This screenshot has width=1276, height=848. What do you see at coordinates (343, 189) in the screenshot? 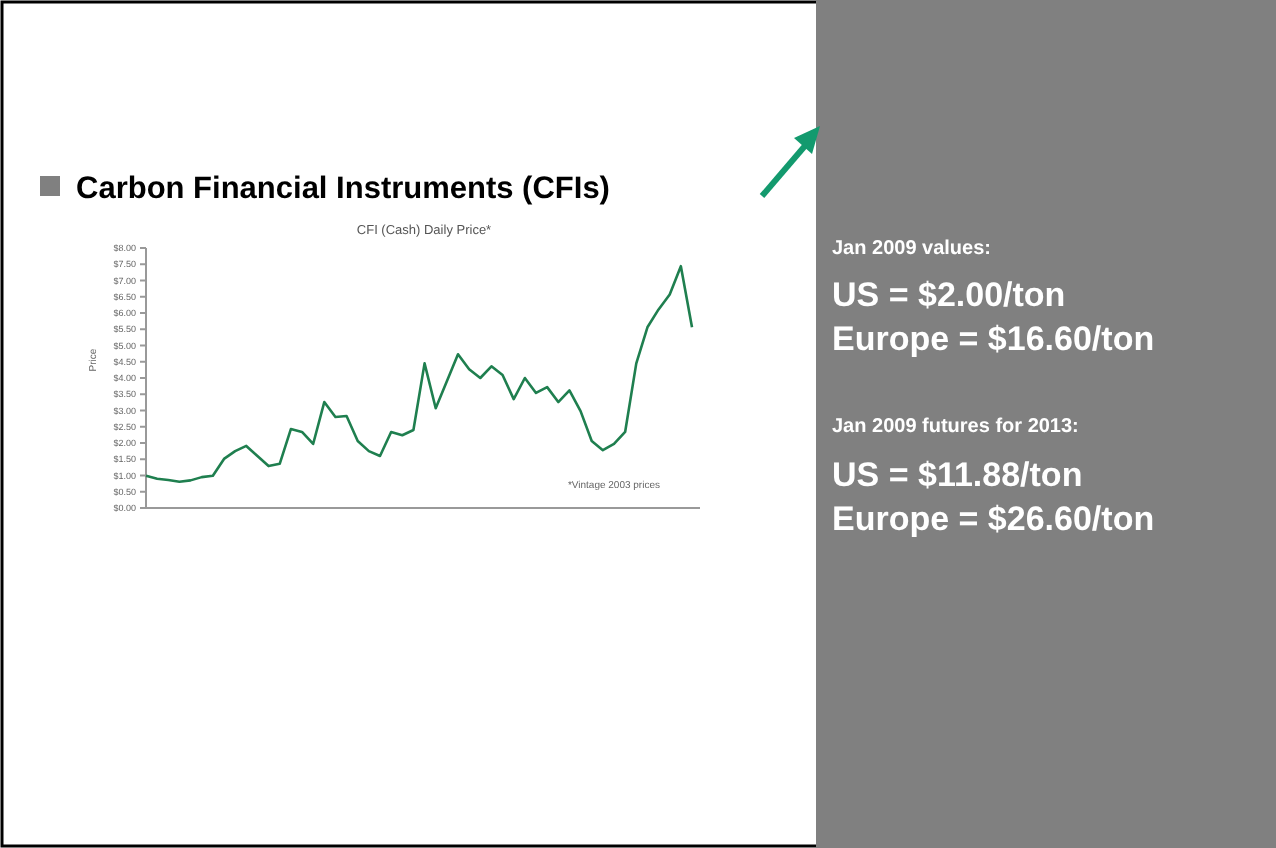
I see `chart-title: Carbon Financial Instruments (CFIs)` at bounding box center [343, 189].